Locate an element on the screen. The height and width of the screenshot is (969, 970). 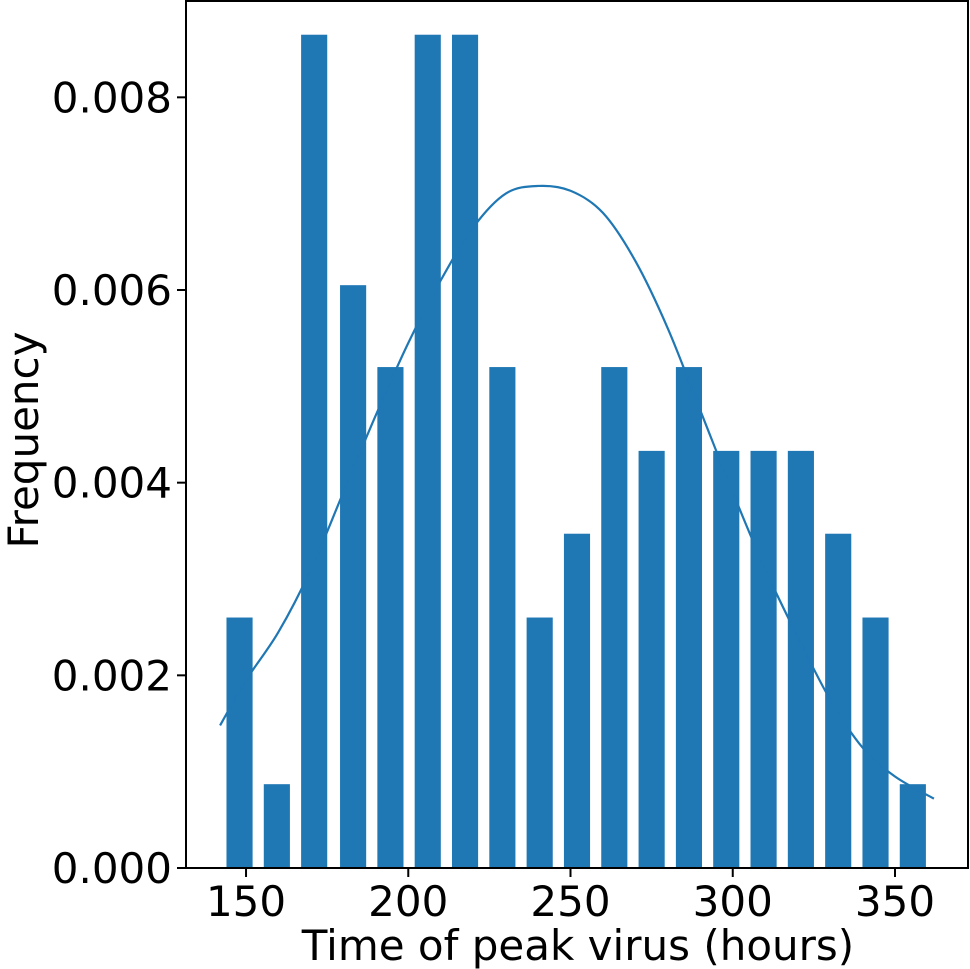
x-tick-label: 300 is located at coordinates (733, 901).